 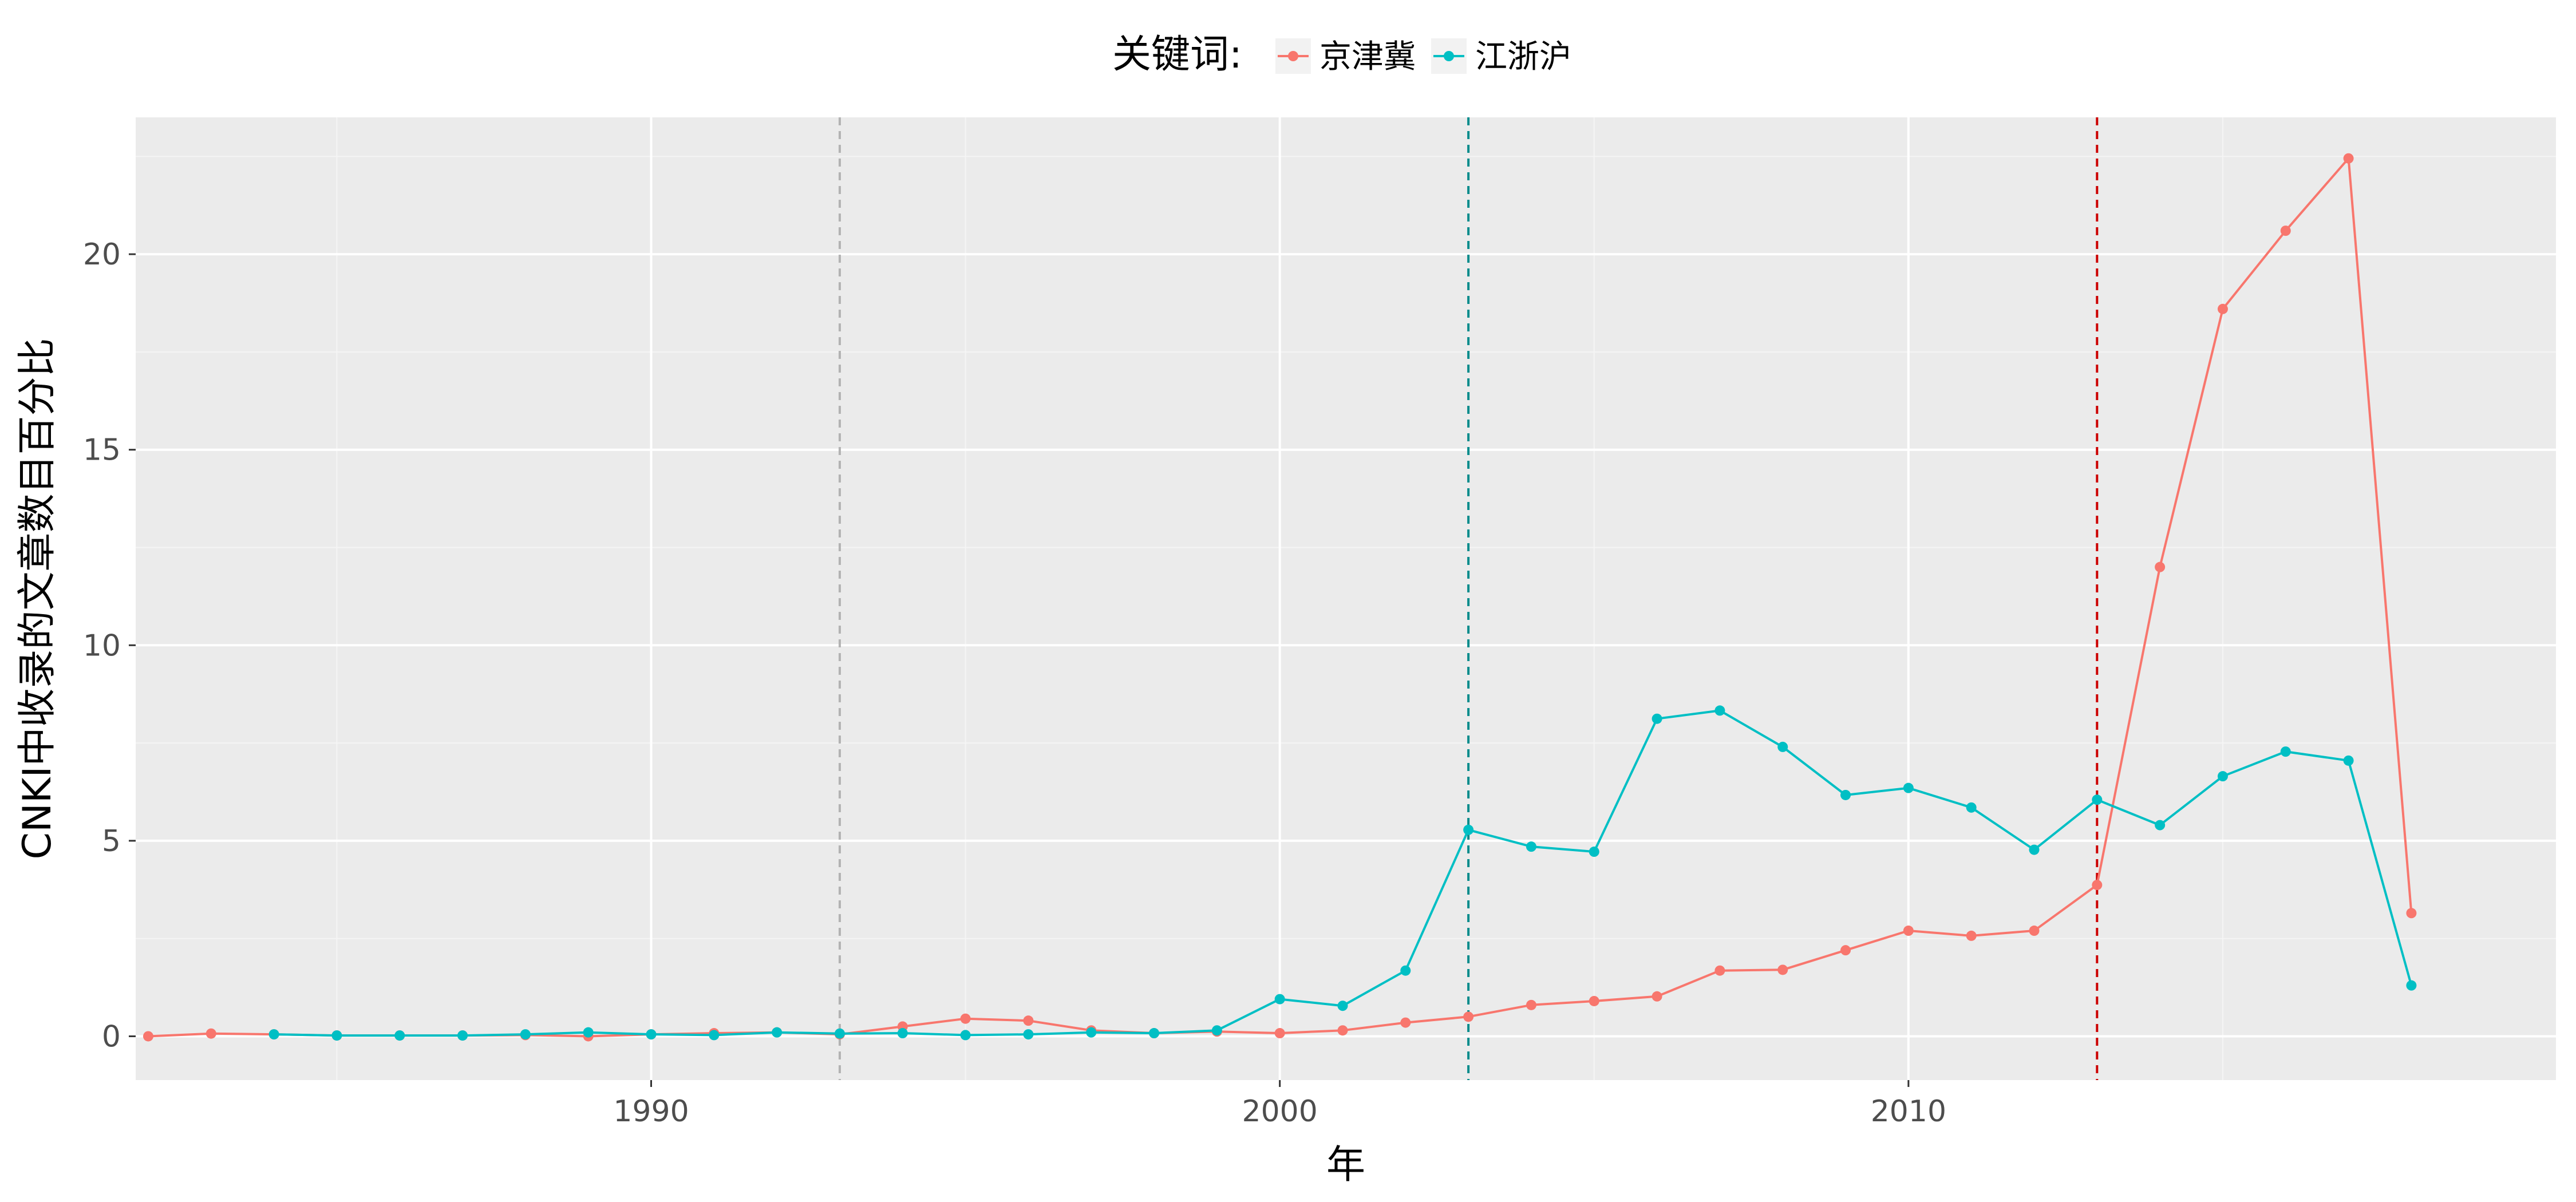 I want to click on y-axis-title: CNKI中收录的文章数目百分比, so click(x=37, y=599).